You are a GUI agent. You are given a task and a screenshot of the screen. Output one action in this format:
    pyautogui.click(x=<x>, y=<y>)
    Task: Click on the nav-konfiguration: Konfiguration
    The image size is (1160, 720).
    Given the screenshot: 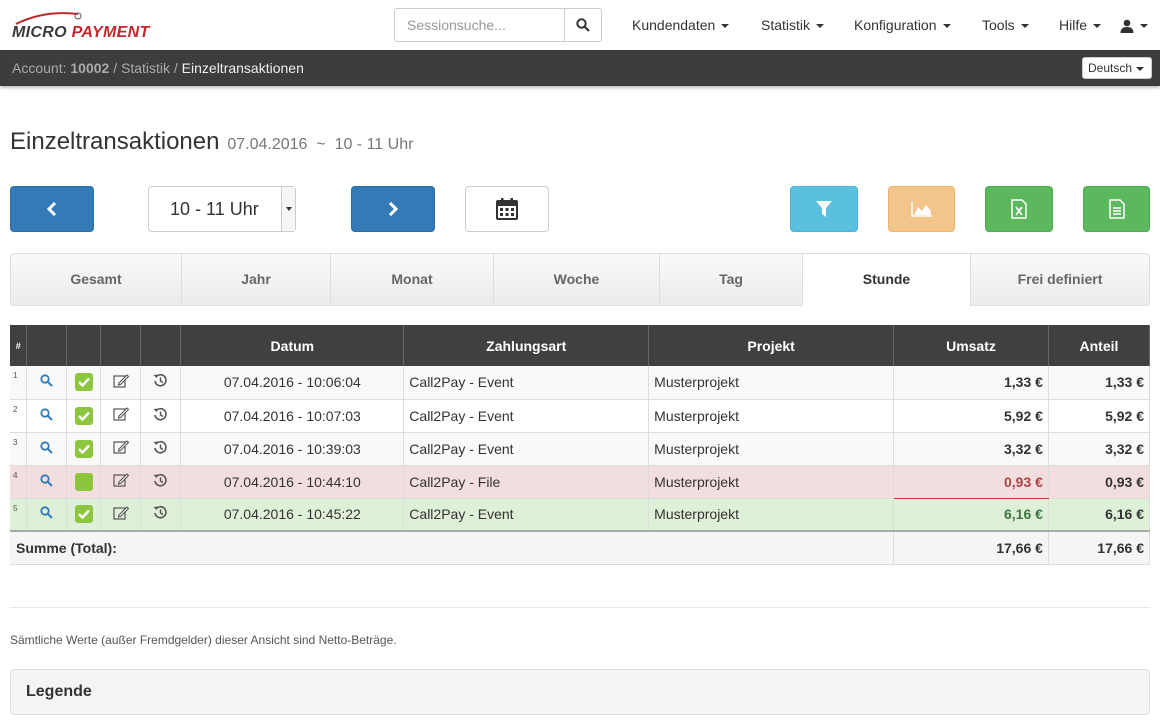 What is the action you would take?
    pyautogui.click(x=902, y=25)
    